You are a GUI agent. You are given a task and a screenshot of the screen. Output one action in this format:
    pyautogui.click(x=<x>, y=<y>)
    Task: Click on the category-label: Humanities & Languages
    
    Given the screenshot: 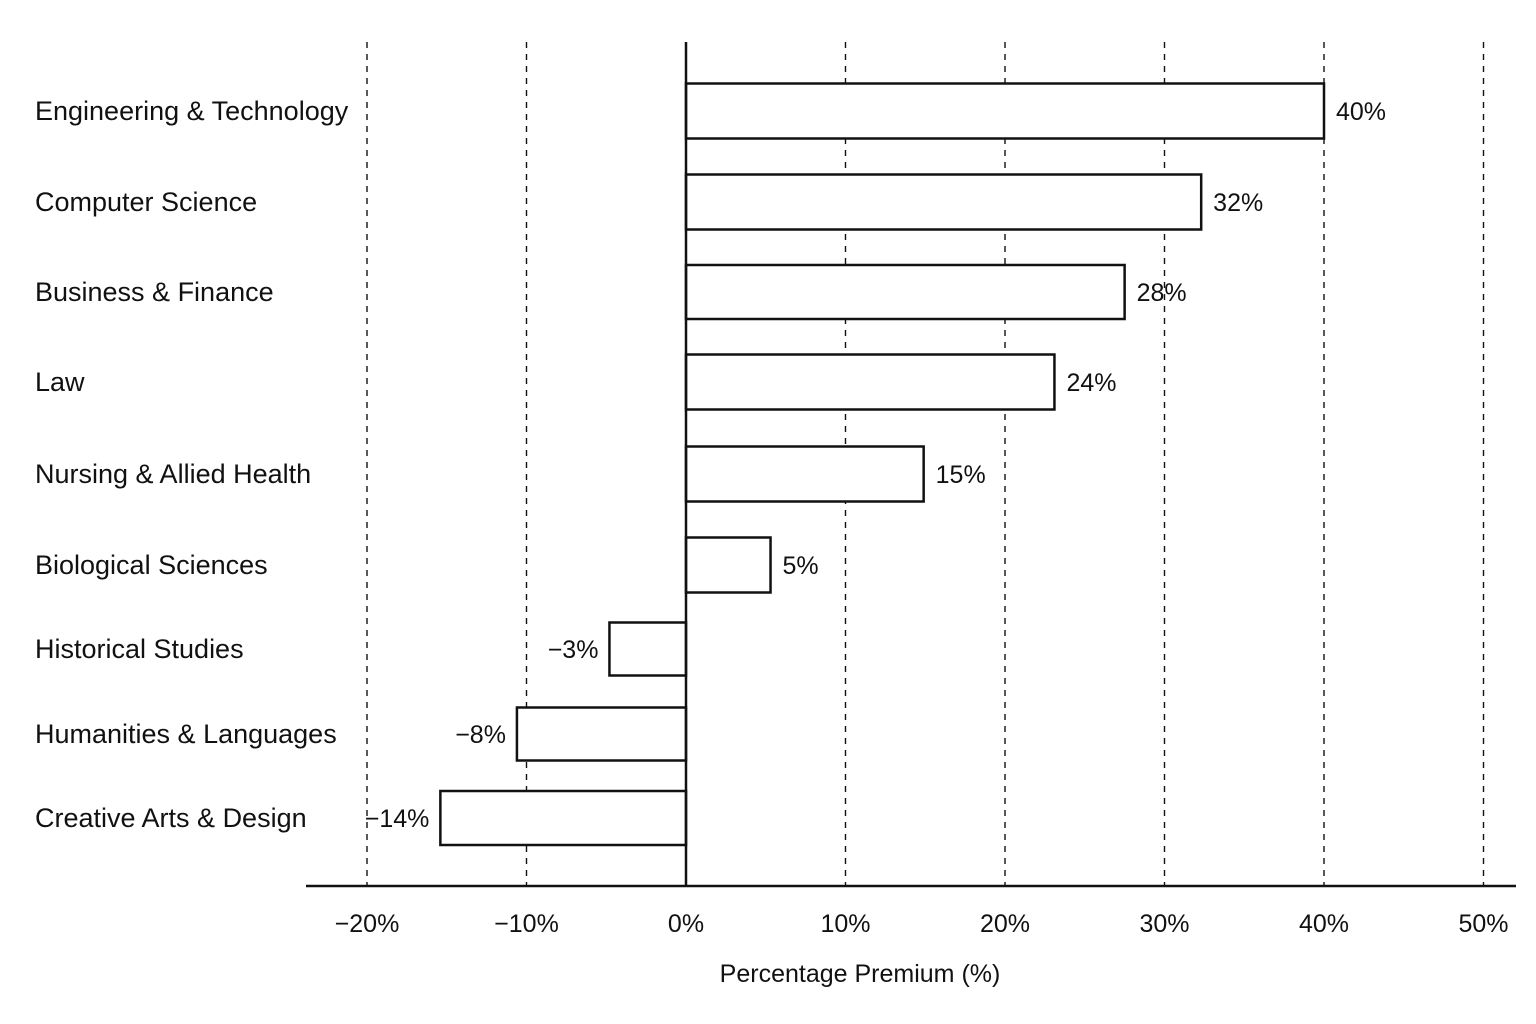 What is the action you would take?
    pyautogui.click(x=186, y=734)
    